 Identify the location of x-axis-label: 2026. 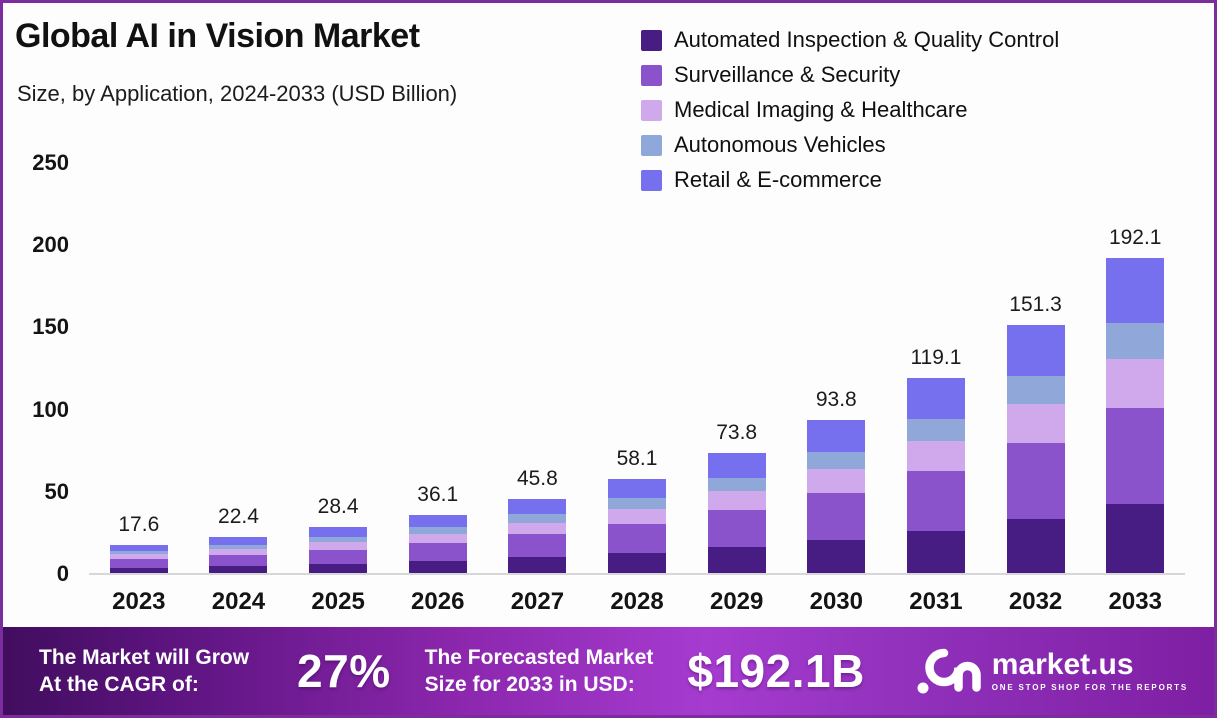
(438, 601).